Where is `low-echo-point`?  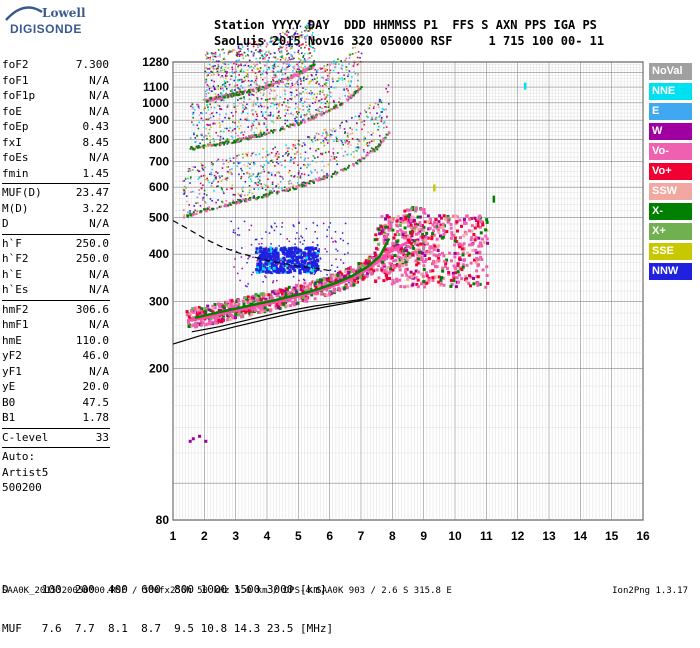 low-echo-point is located at coordinates (200, 436).